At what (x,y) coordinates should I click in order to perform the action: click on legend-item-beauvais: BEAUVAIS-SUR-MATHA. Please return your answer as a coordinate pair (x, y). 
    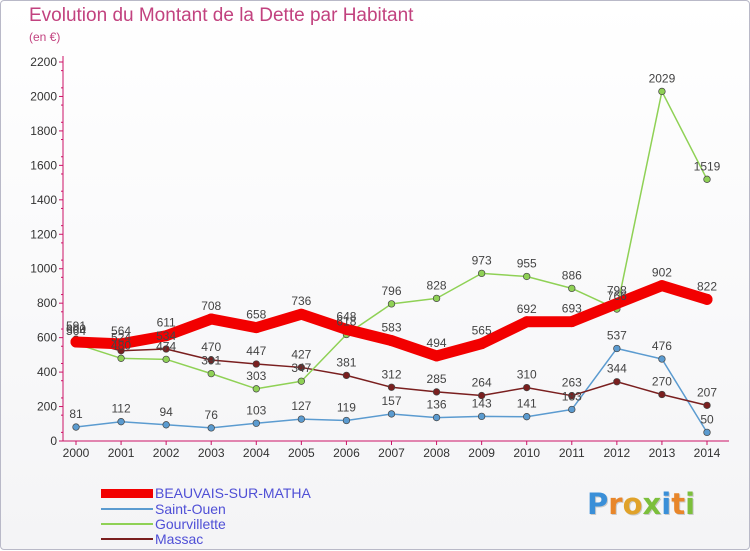
    Looking at the image, I should click on (206, 493).